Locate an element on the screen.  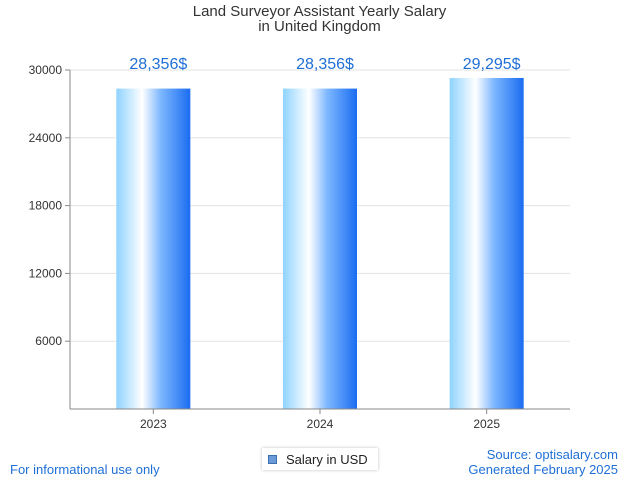
bar-2025 is located at coordinates (486, 243).